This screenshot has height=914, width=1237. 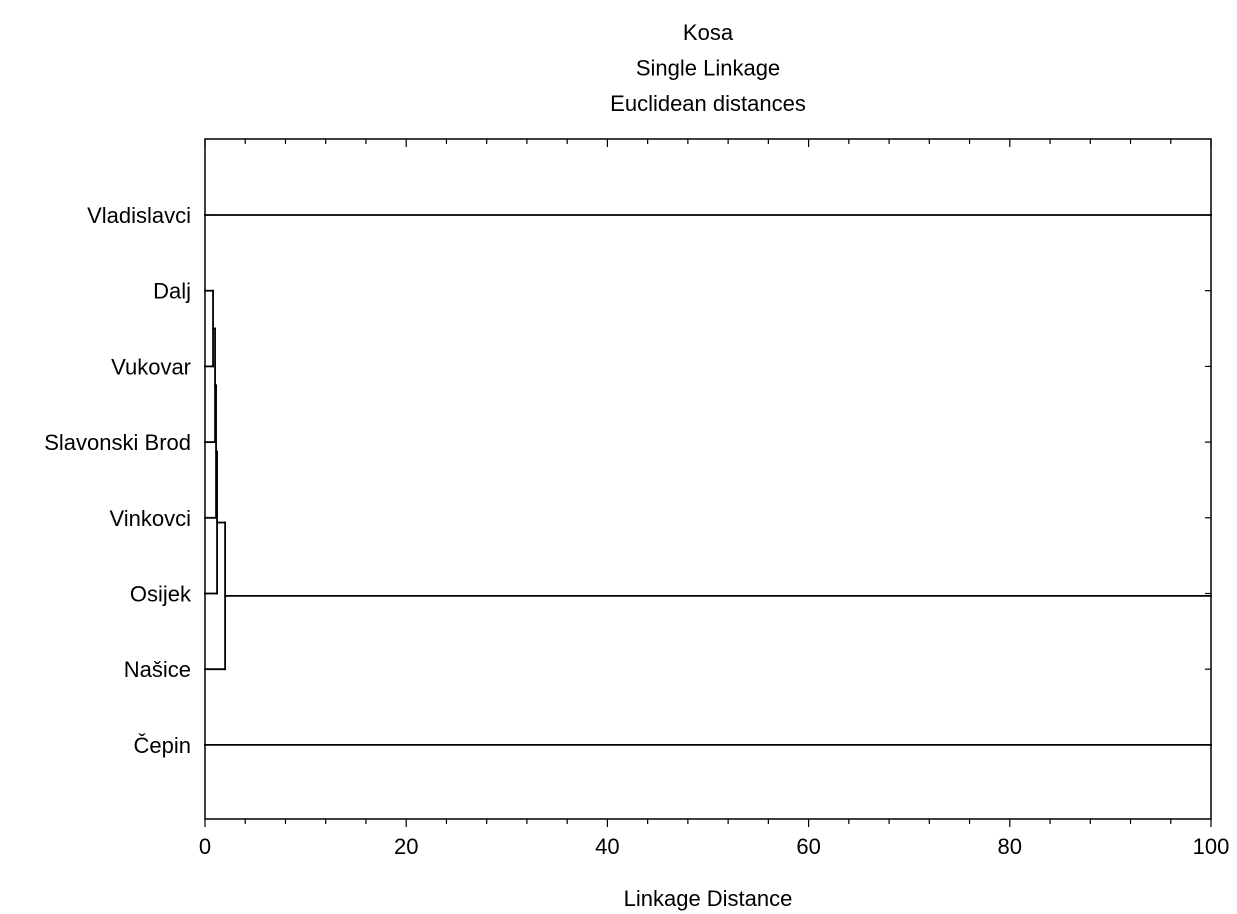 What do you see at coordinates (162, 745) in the screenshot?
I see `leaf-label: Čepin` at bounding box center [162, 745].